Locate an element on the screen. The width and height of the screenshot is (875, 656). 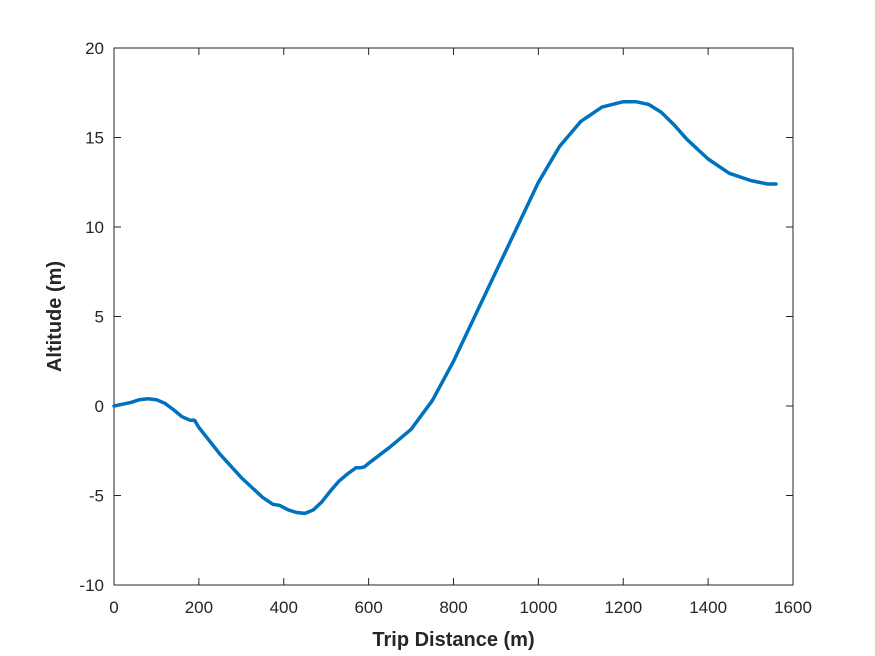
x-tick-label: 1600 is located at coordinates (793, 607).